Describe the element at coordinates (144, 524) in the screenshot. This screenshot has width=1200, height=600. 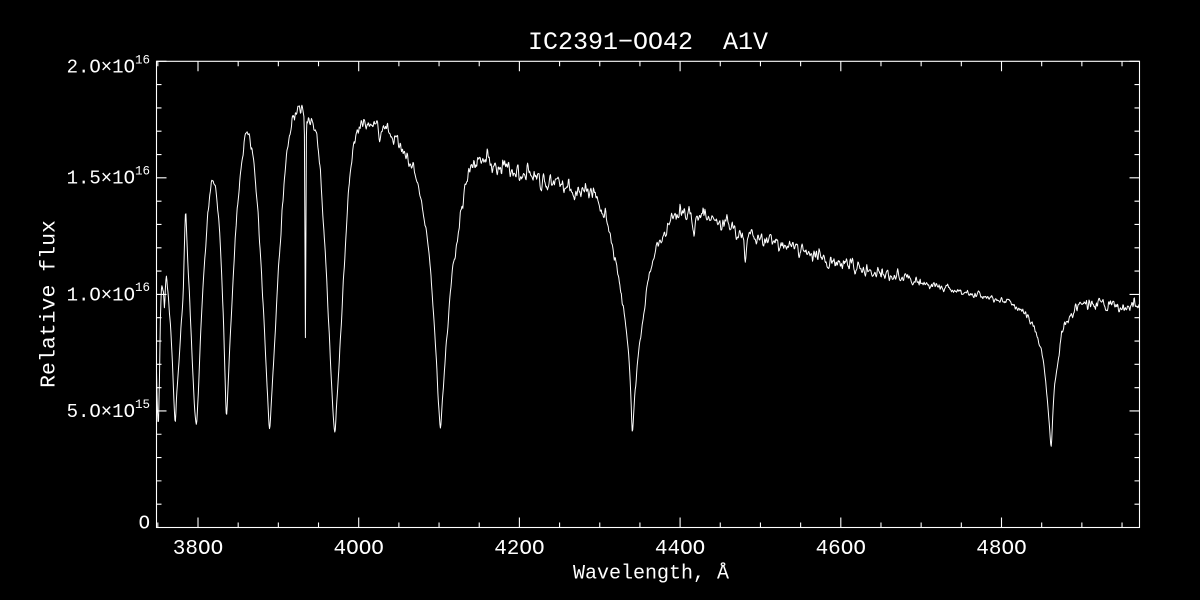
I see `svg-text: O` at that location.